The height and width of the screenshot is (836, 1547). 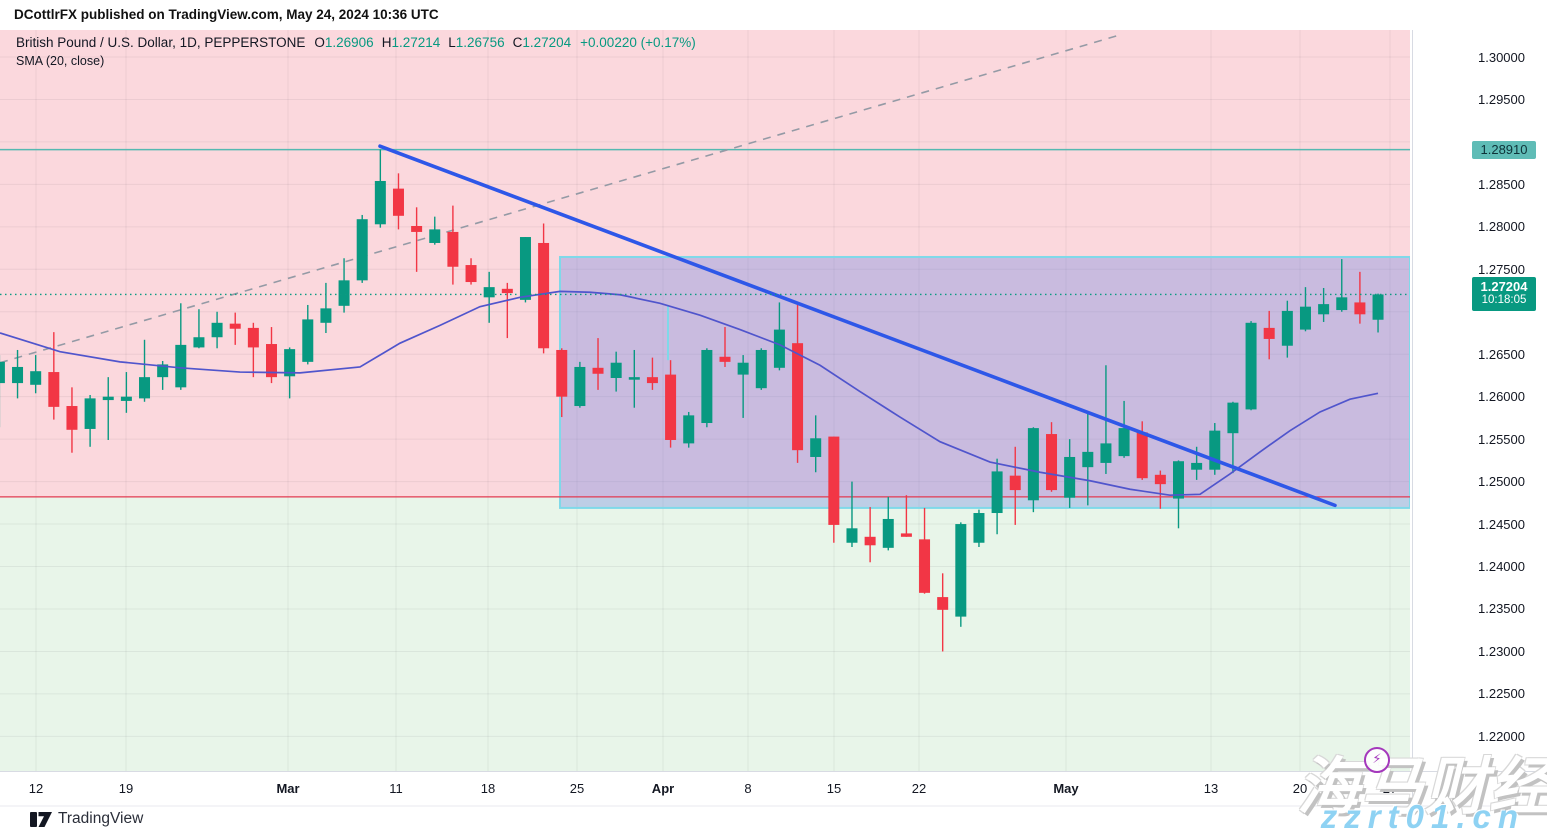 What do you see at coordinates (344, 42) in the screenshot?
I see `ohlc-o-value: O1.26906` at bounding box center [344, 42].